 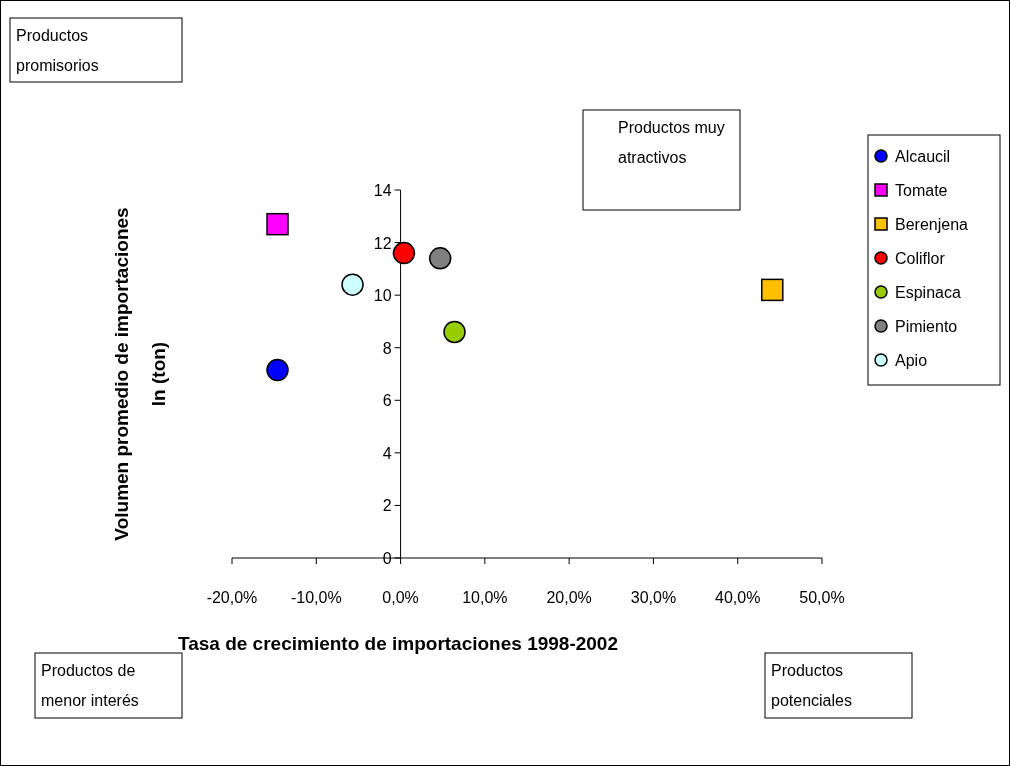 I want to click on y-tick-label: 2, so click(x=387, y=506).